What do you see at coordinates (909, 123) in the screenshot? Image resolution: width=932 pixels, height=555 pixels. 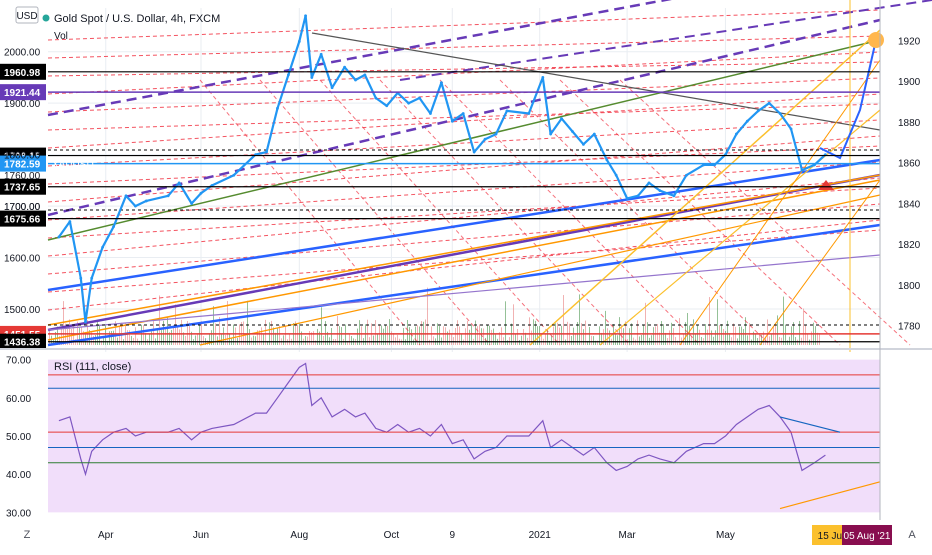 I see `secondary-y-axis-tick-label: 1880` at bounding box center [909, 123].